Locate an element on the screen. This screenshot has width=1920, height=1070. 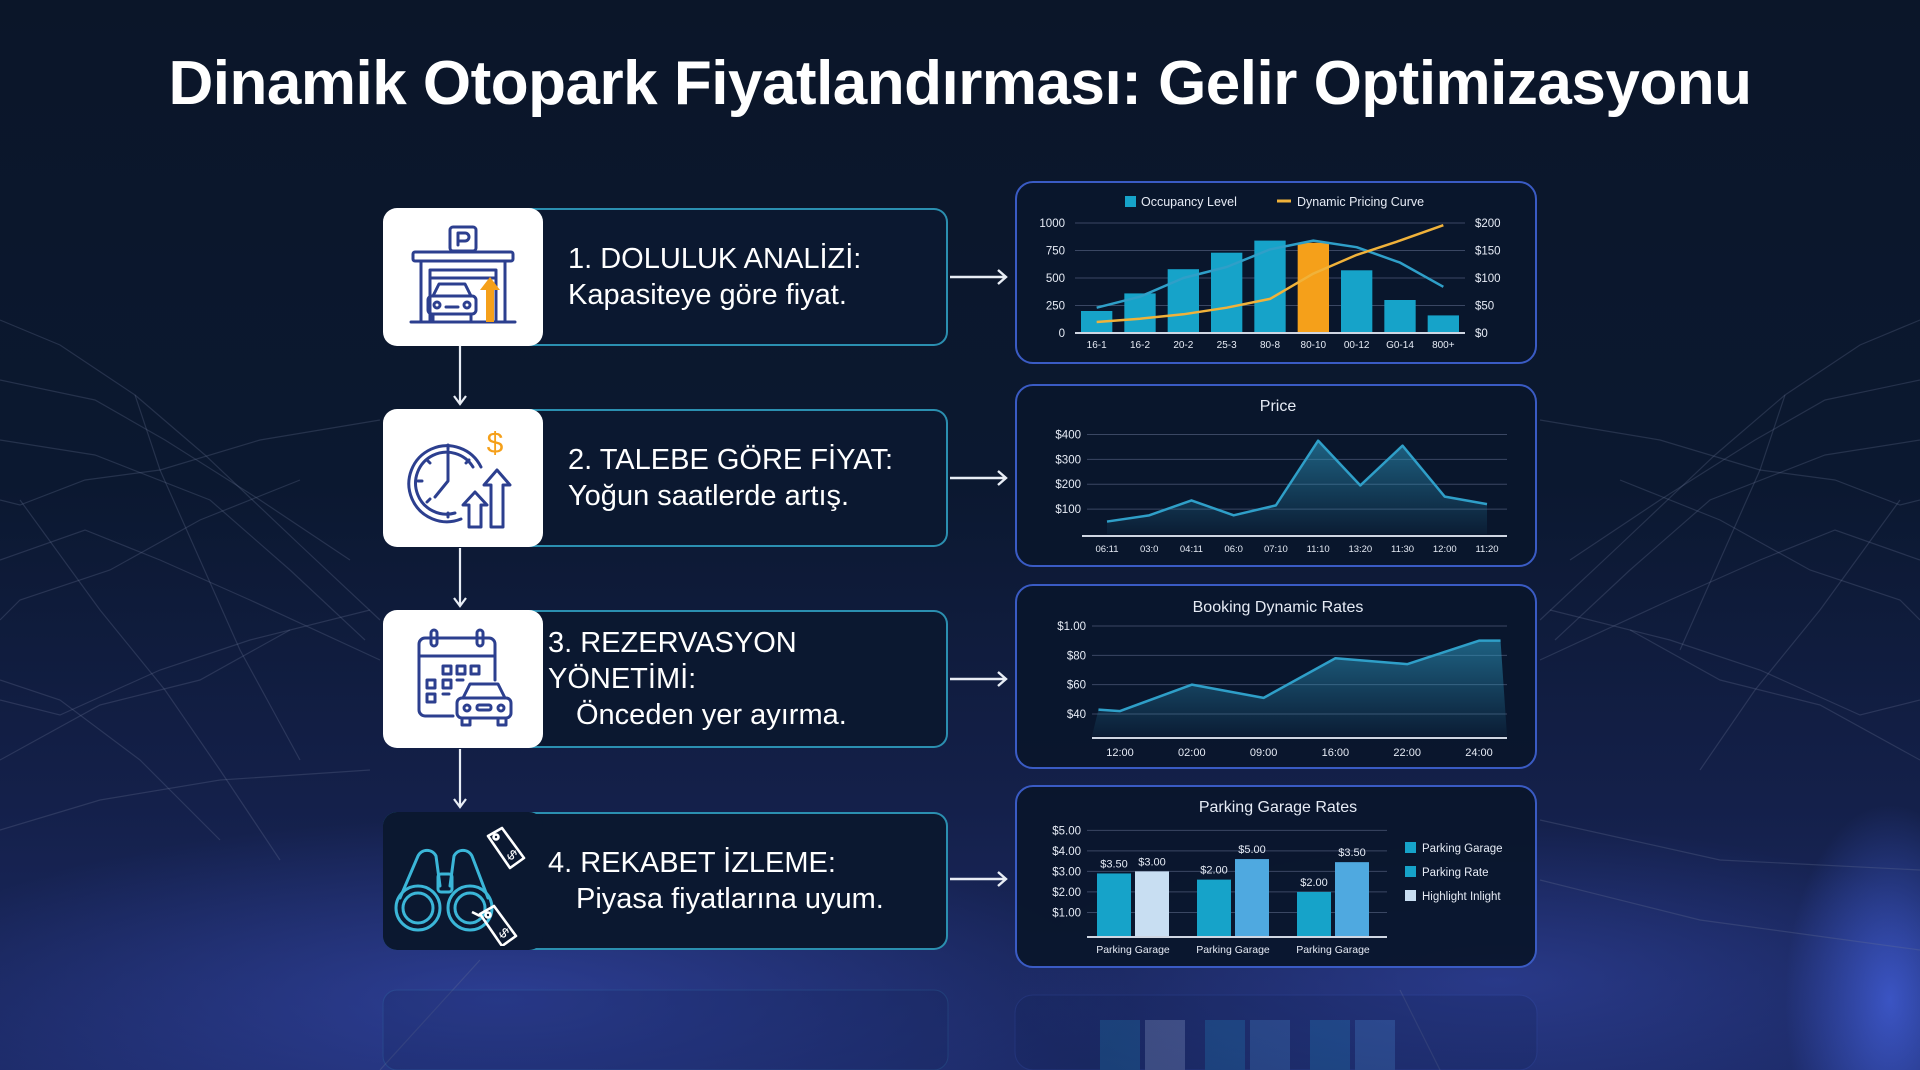
bar-value-label: $3.00 is located at coordinates (1152, 862).